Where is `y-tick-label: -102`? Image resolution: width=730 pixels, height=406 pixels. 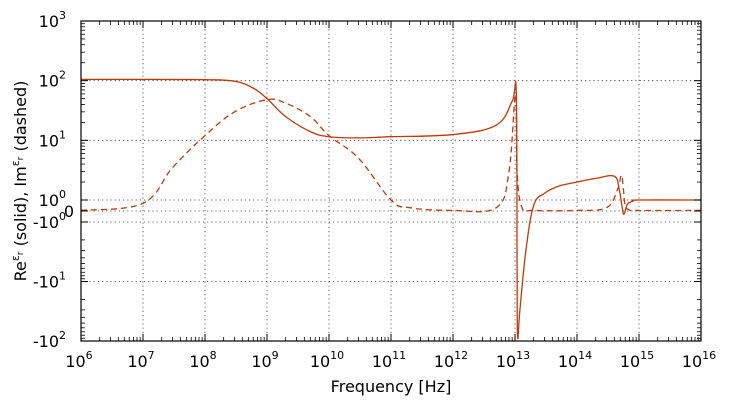 y-tick-label: -102 is located at coordinates (49, 340).